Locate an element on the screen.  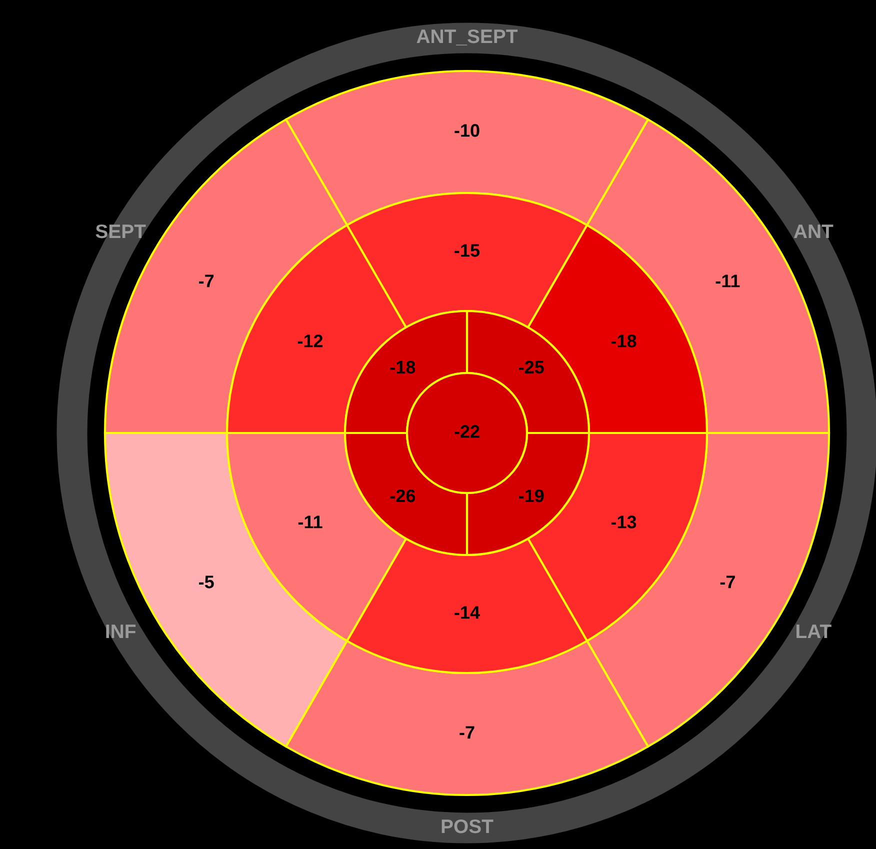
data-label: -22 is located at coordinates (467, 431).